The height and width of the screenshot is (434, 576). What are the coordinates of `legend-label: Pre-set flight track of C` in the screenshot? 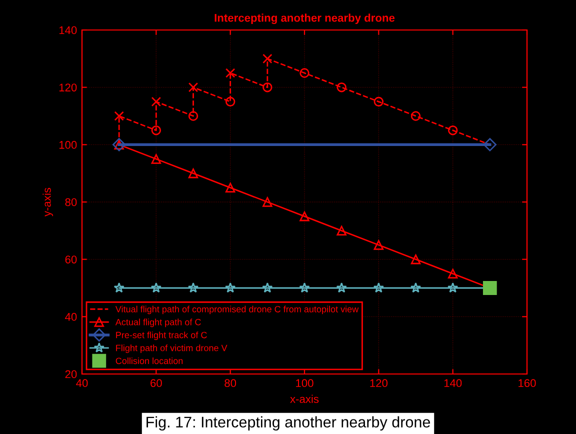 It's located at (161, 336).